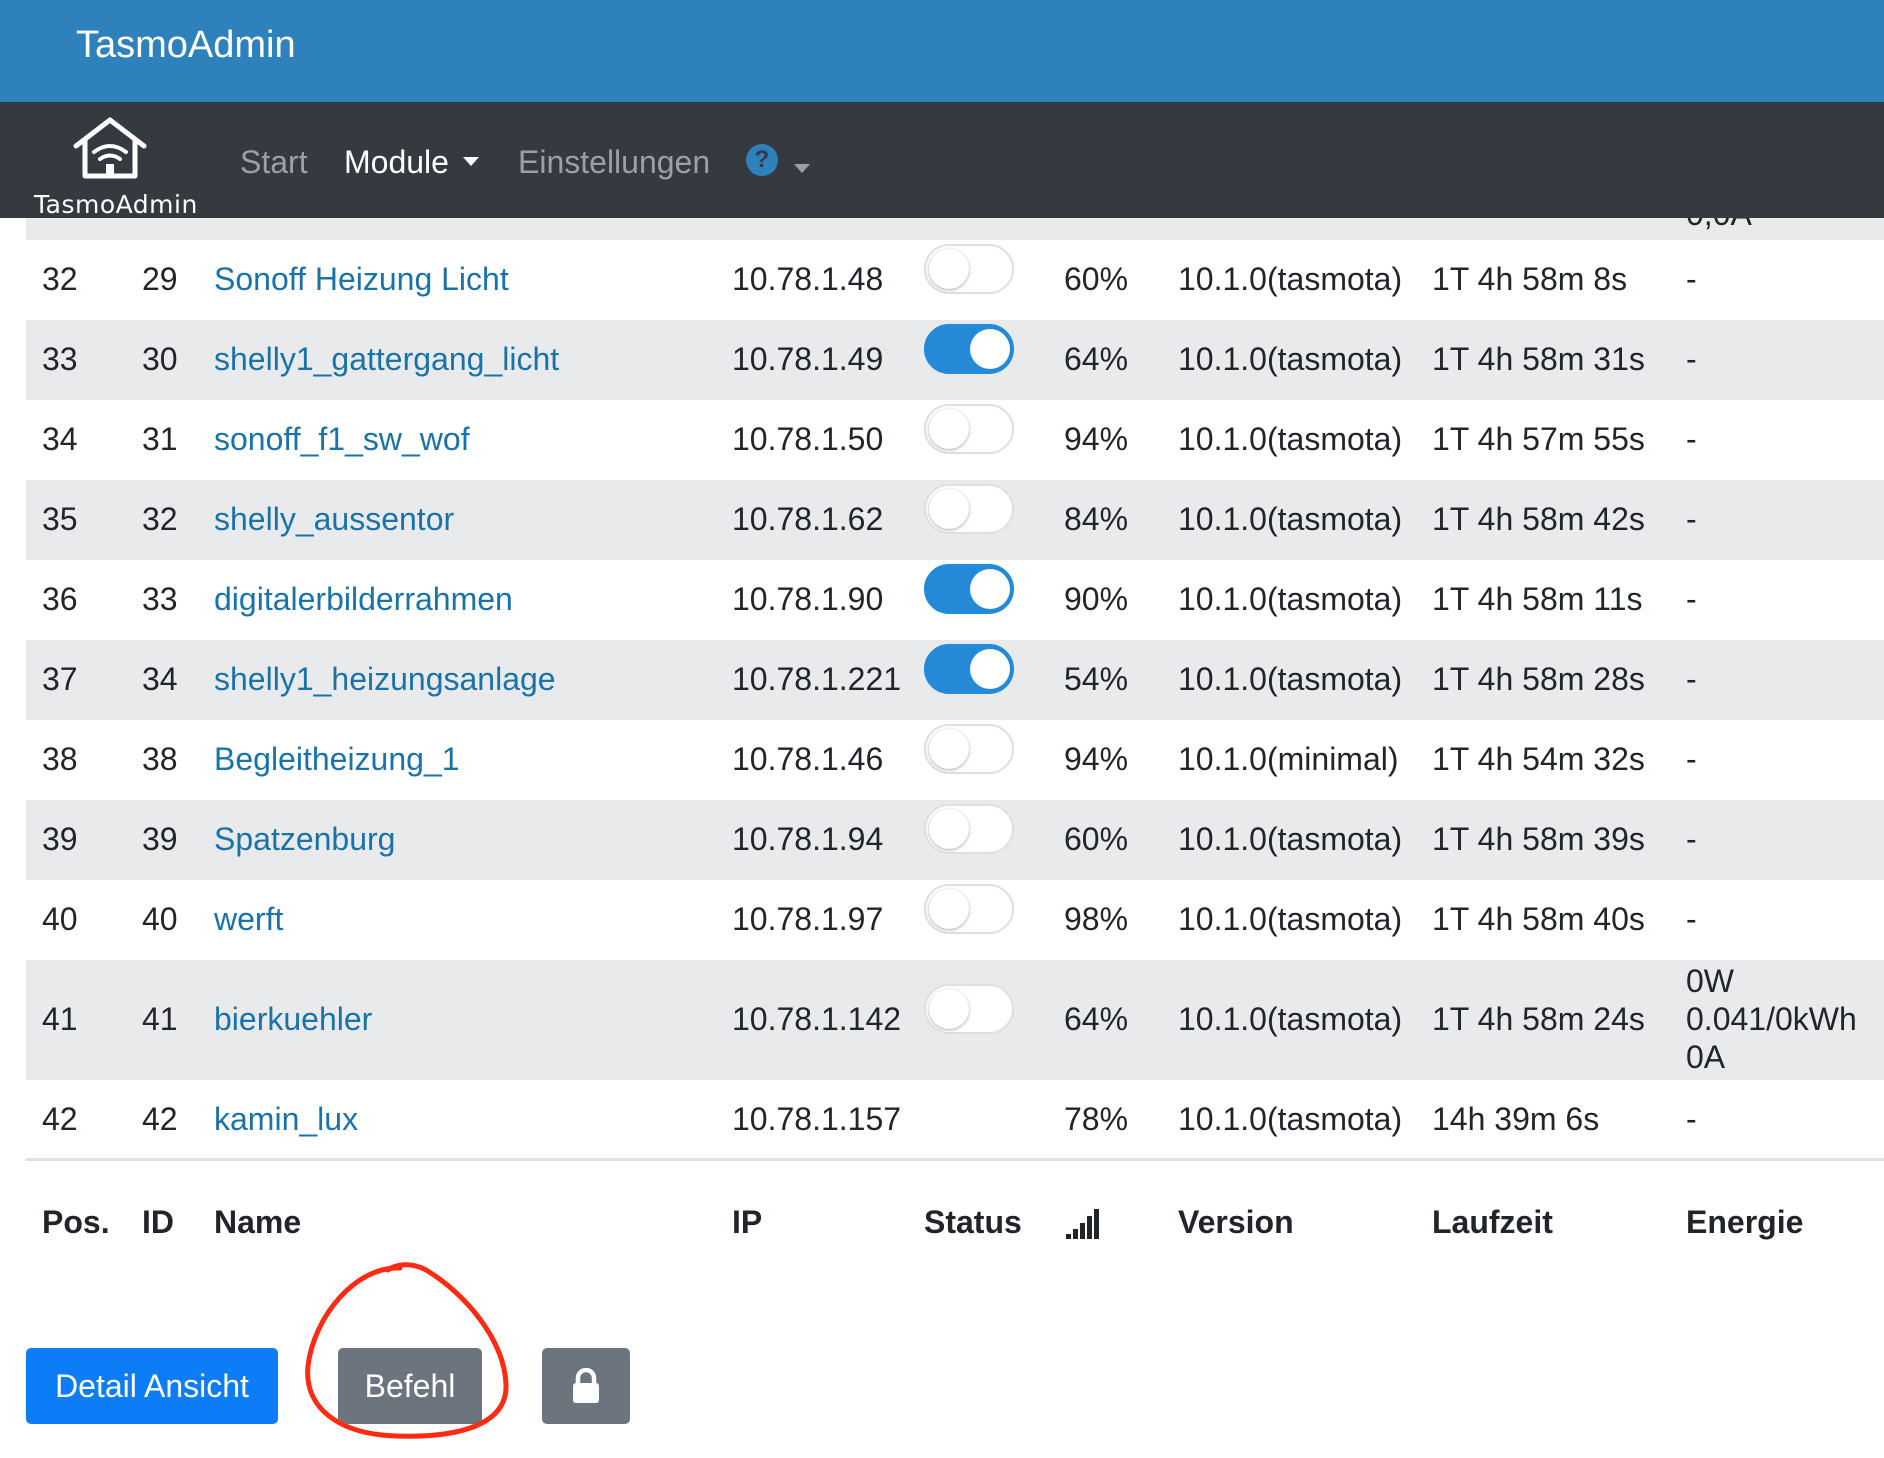 Image resolution: width=1884 pixels, height=1458 pixels. Describe the element at coordinates (1096, 279) in the screenshot. I see `wifi-signal-value: 60%` at that location.